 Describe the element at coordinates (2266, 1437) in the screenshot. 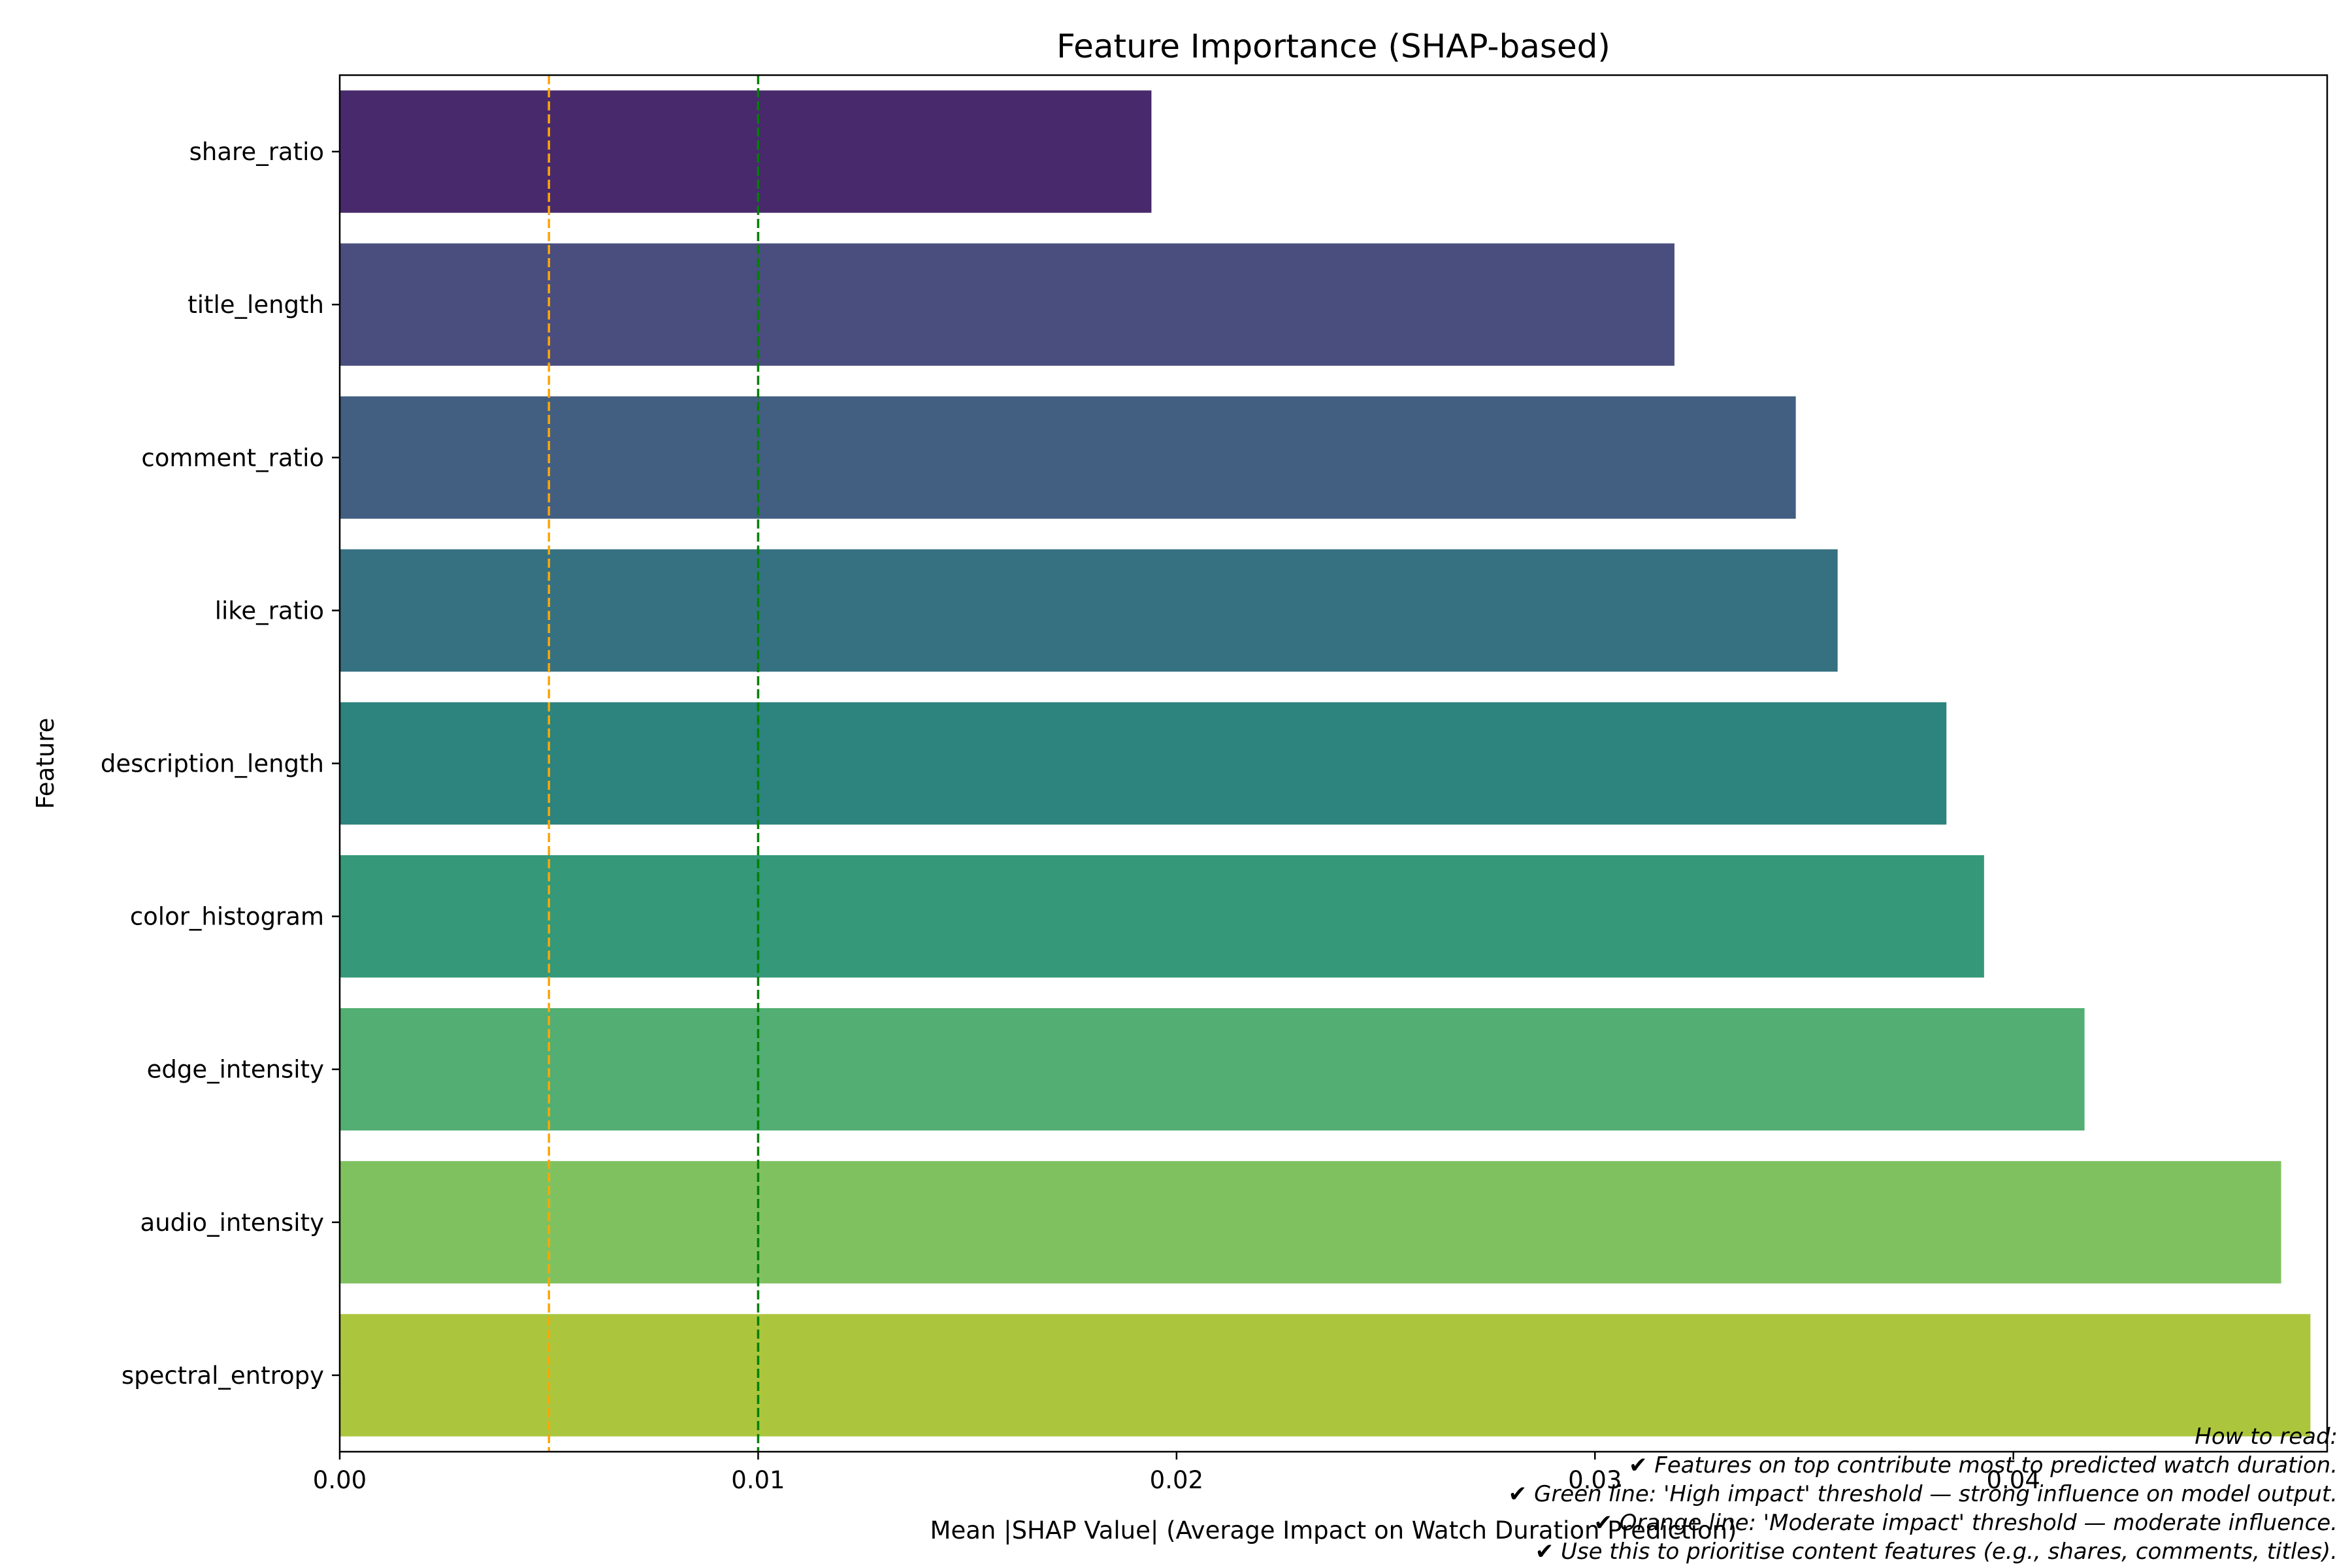

I see `annotation-heading: How to read:` at that location.